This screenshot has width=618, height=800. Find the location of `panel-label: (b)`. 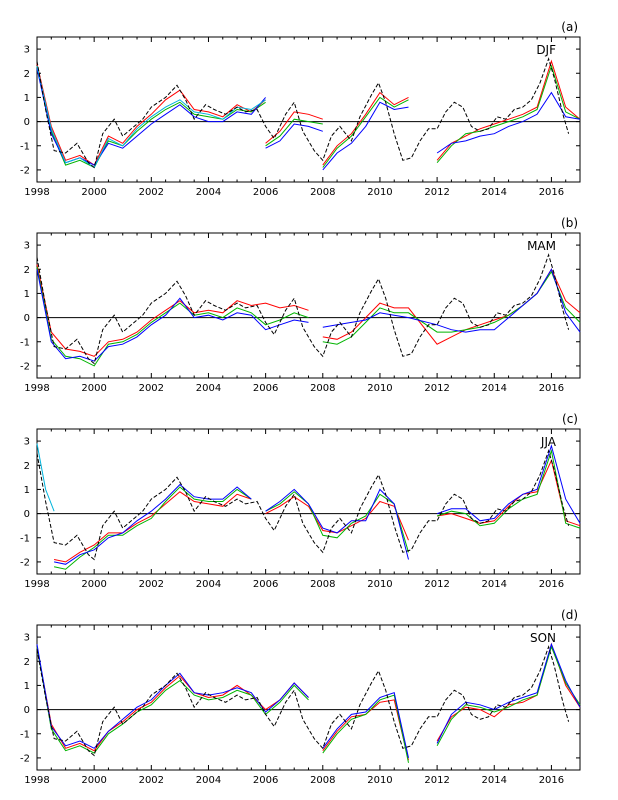

panel-label: (b) is located at coordinates (569, 223).